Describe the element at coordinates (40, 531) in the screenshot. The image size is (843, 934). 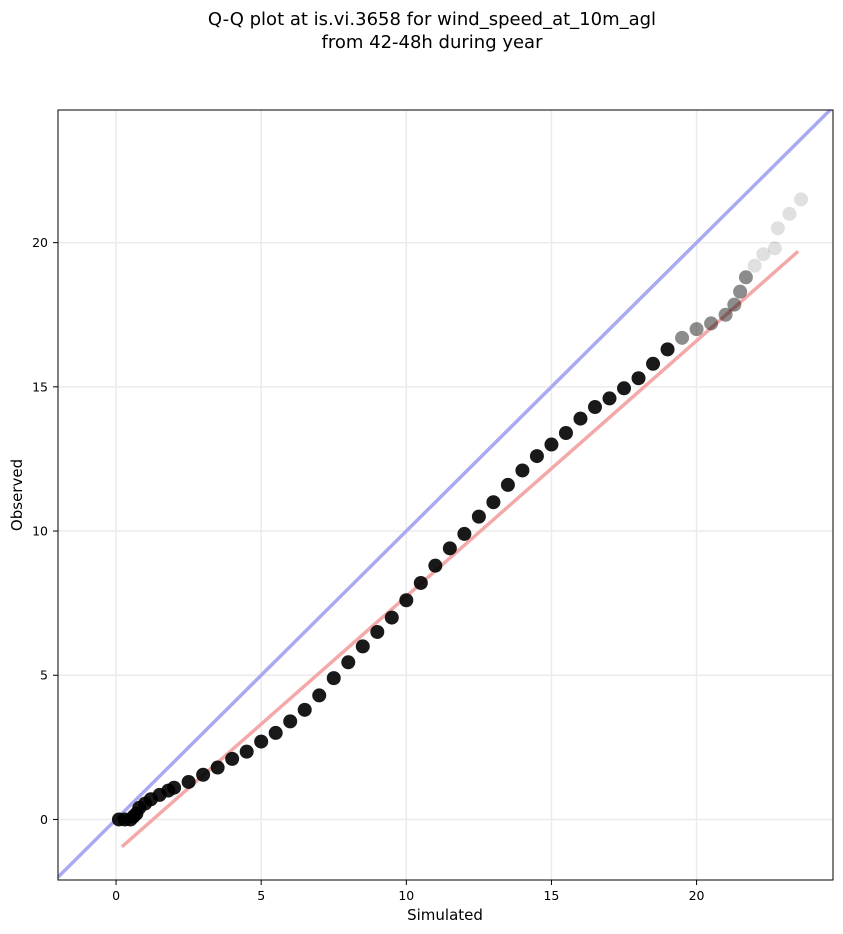
I see `y-tick-label: 10` at that location.